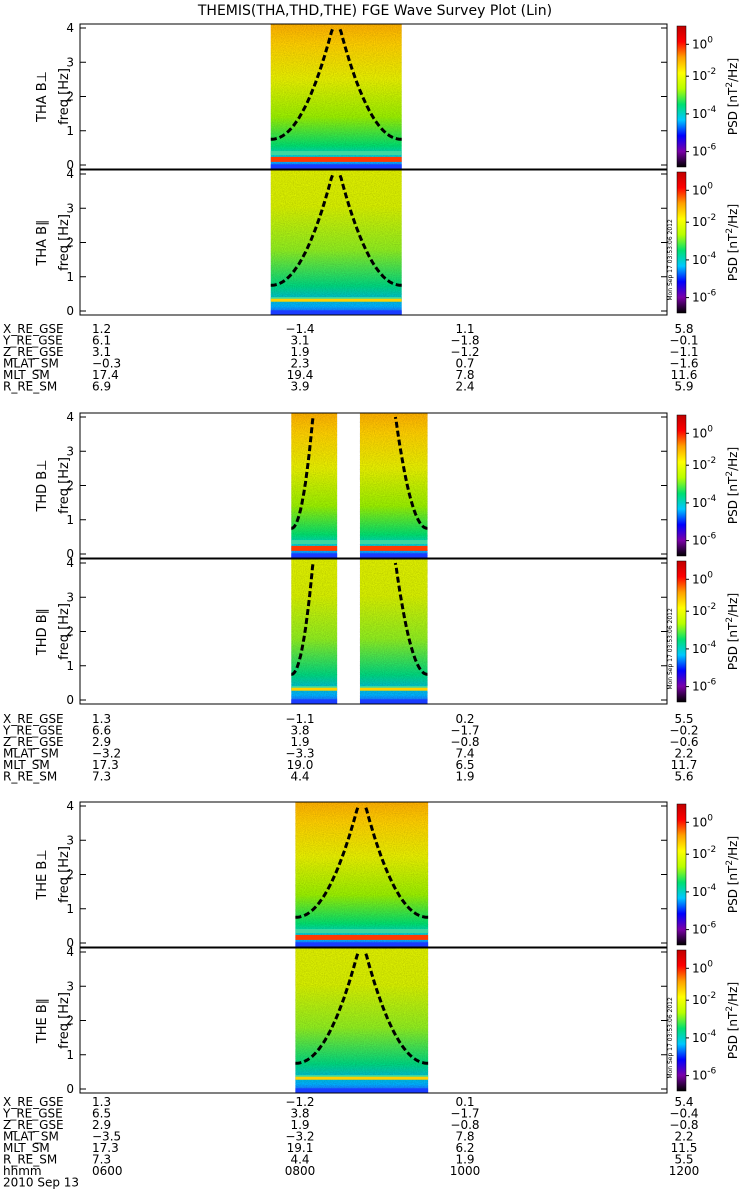 This screenshot has height=1200, width=750. Describe the element at coordinates (683, 341) in the screenshot. I see `ephemeris-value: −0.1` at that location.